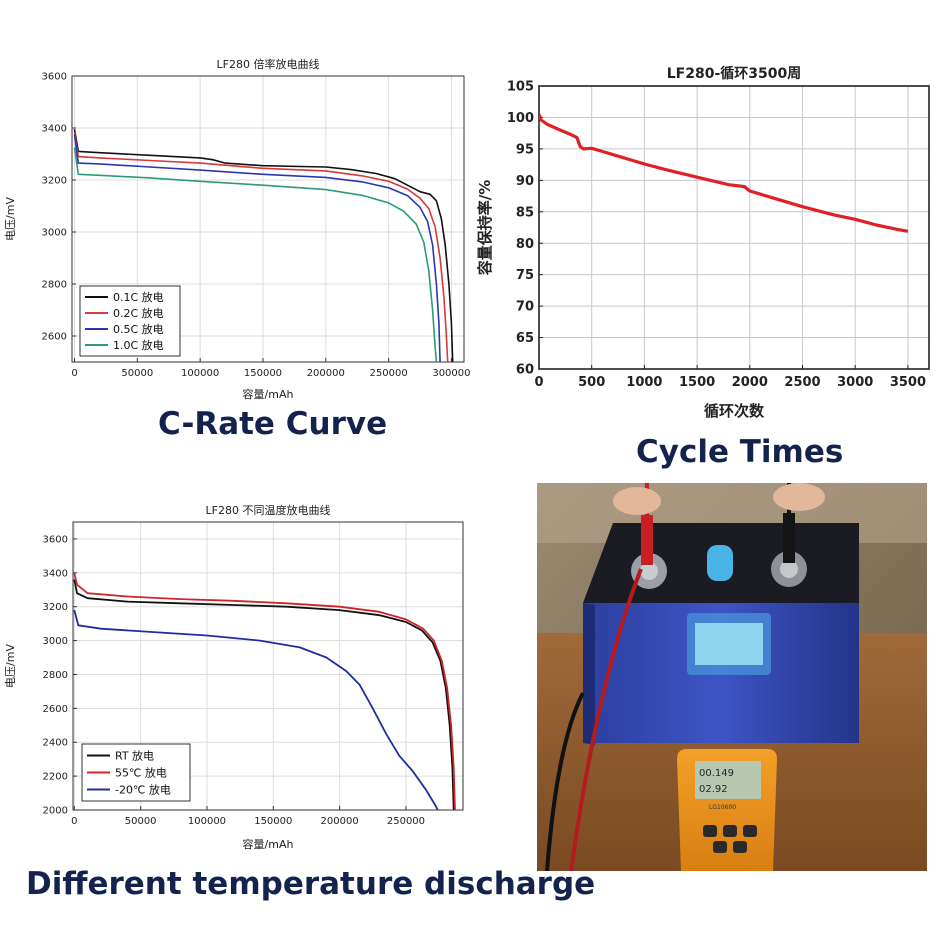 This screenshot has height=944, width=944. I want to click on y-tick-label-5: 3000, so click(55, 641).